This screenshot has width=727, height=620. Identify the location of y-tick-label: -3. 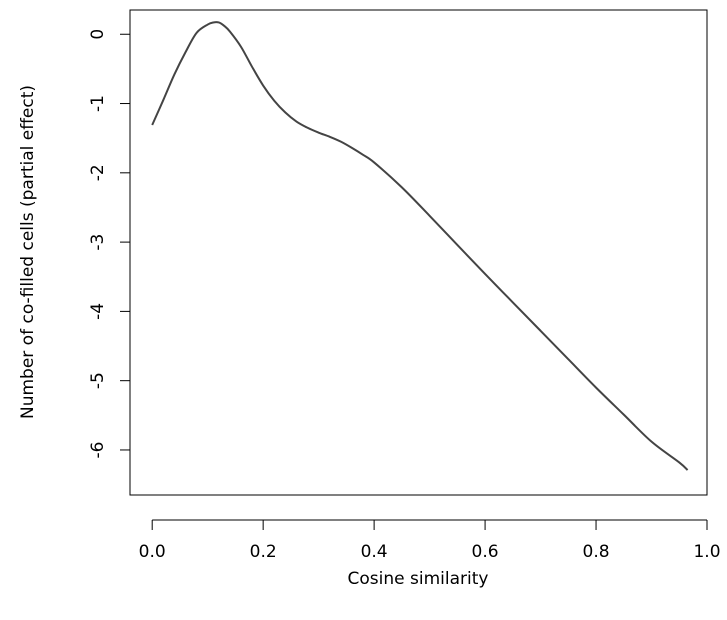
(98, 242).